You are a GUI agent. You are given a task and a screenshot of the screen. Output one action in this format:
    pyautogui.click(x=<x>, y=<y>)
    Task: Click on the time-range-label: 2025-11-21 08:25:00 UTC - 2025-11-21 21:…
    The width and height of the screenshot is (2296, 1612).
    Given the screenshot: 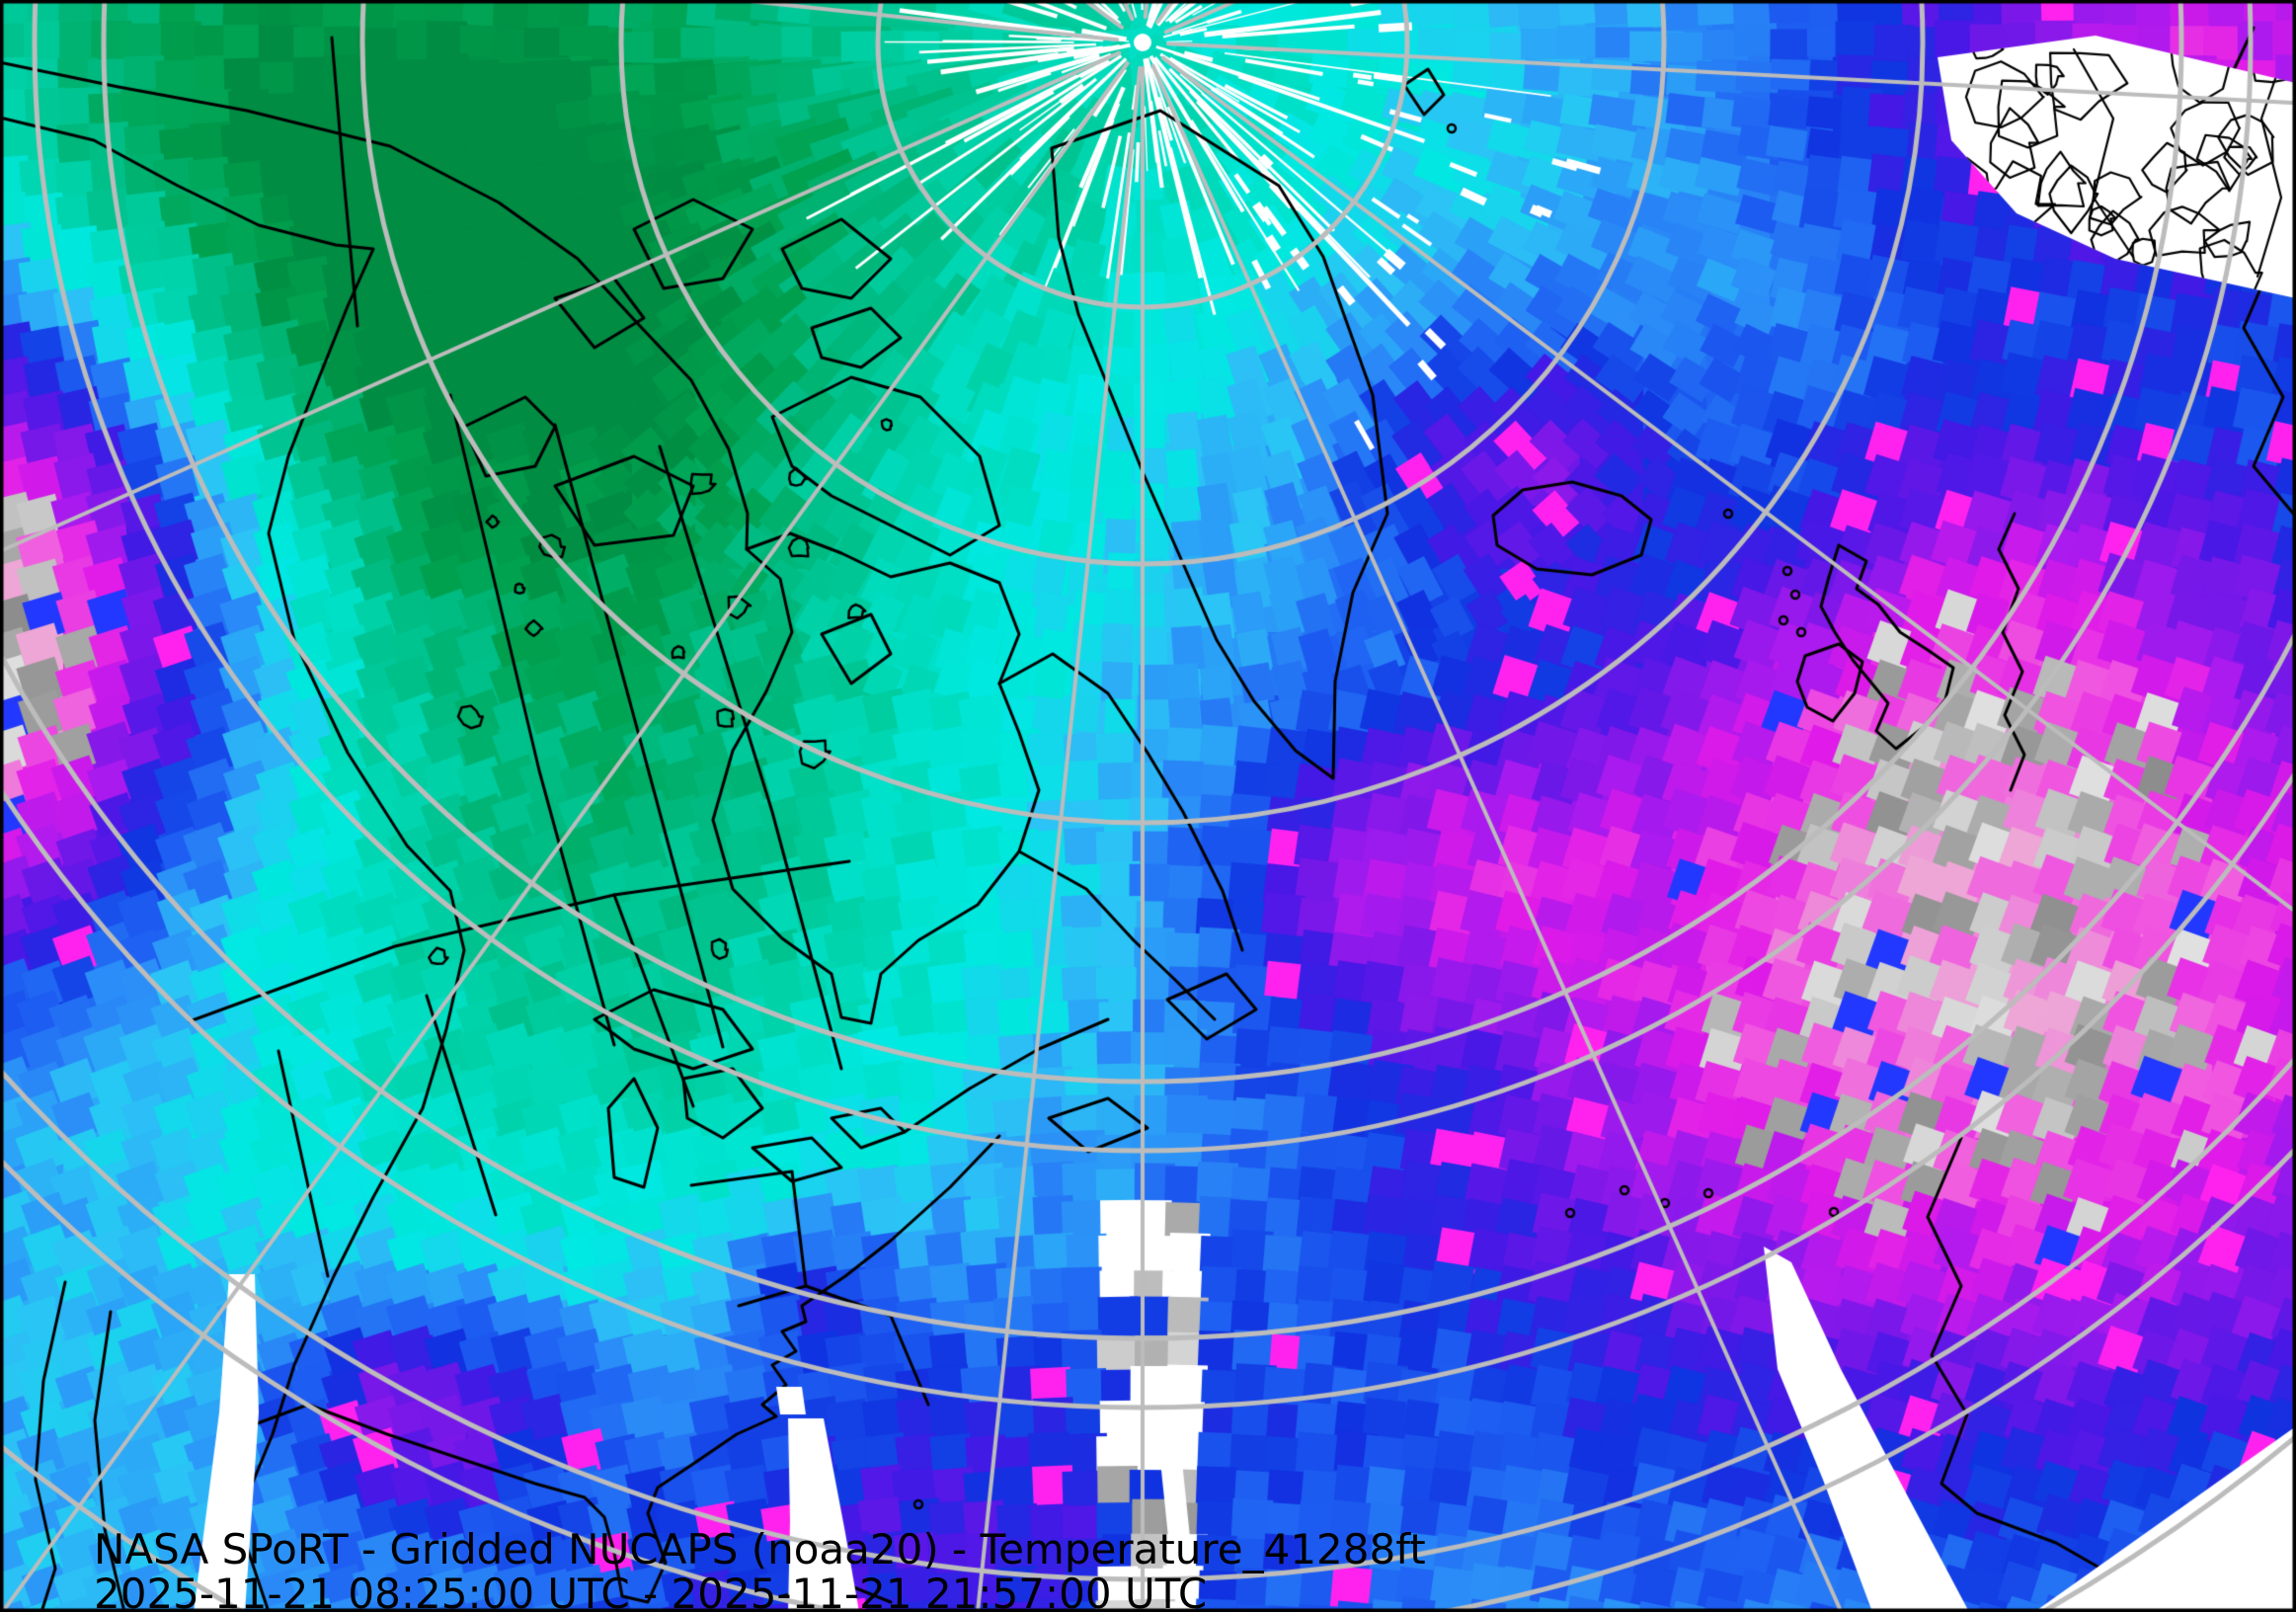 What is the action you would take?
    pyautogui.click(x=651, y=1591)
    